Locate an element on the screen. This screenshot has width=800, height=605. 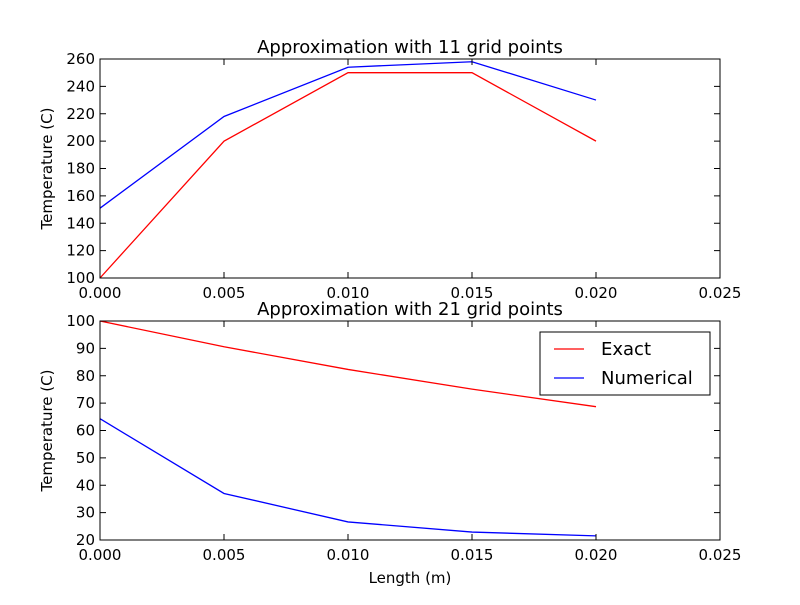
y-tick-label: 260 is located at coordinates (80, 59).